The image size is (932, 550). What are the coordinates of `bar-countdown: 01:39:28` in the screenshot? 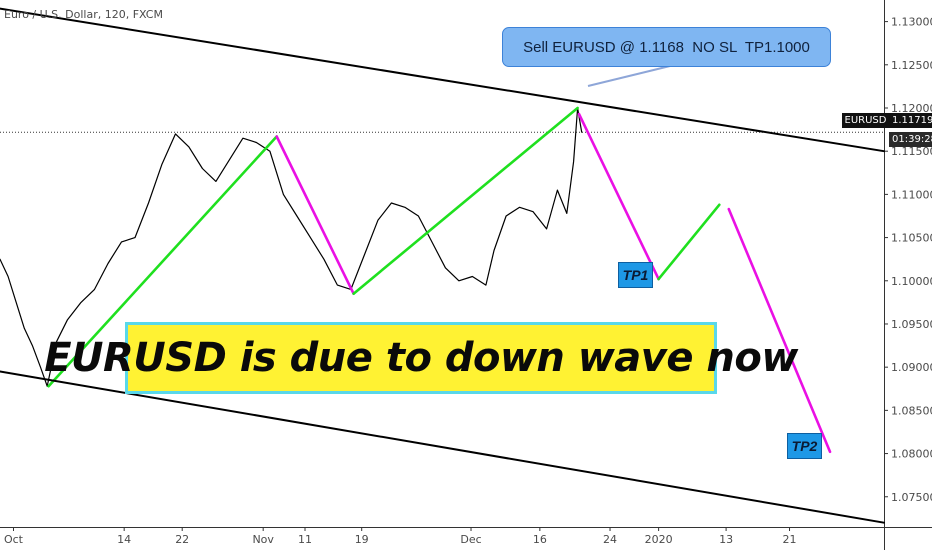 It's located at (910, 139).